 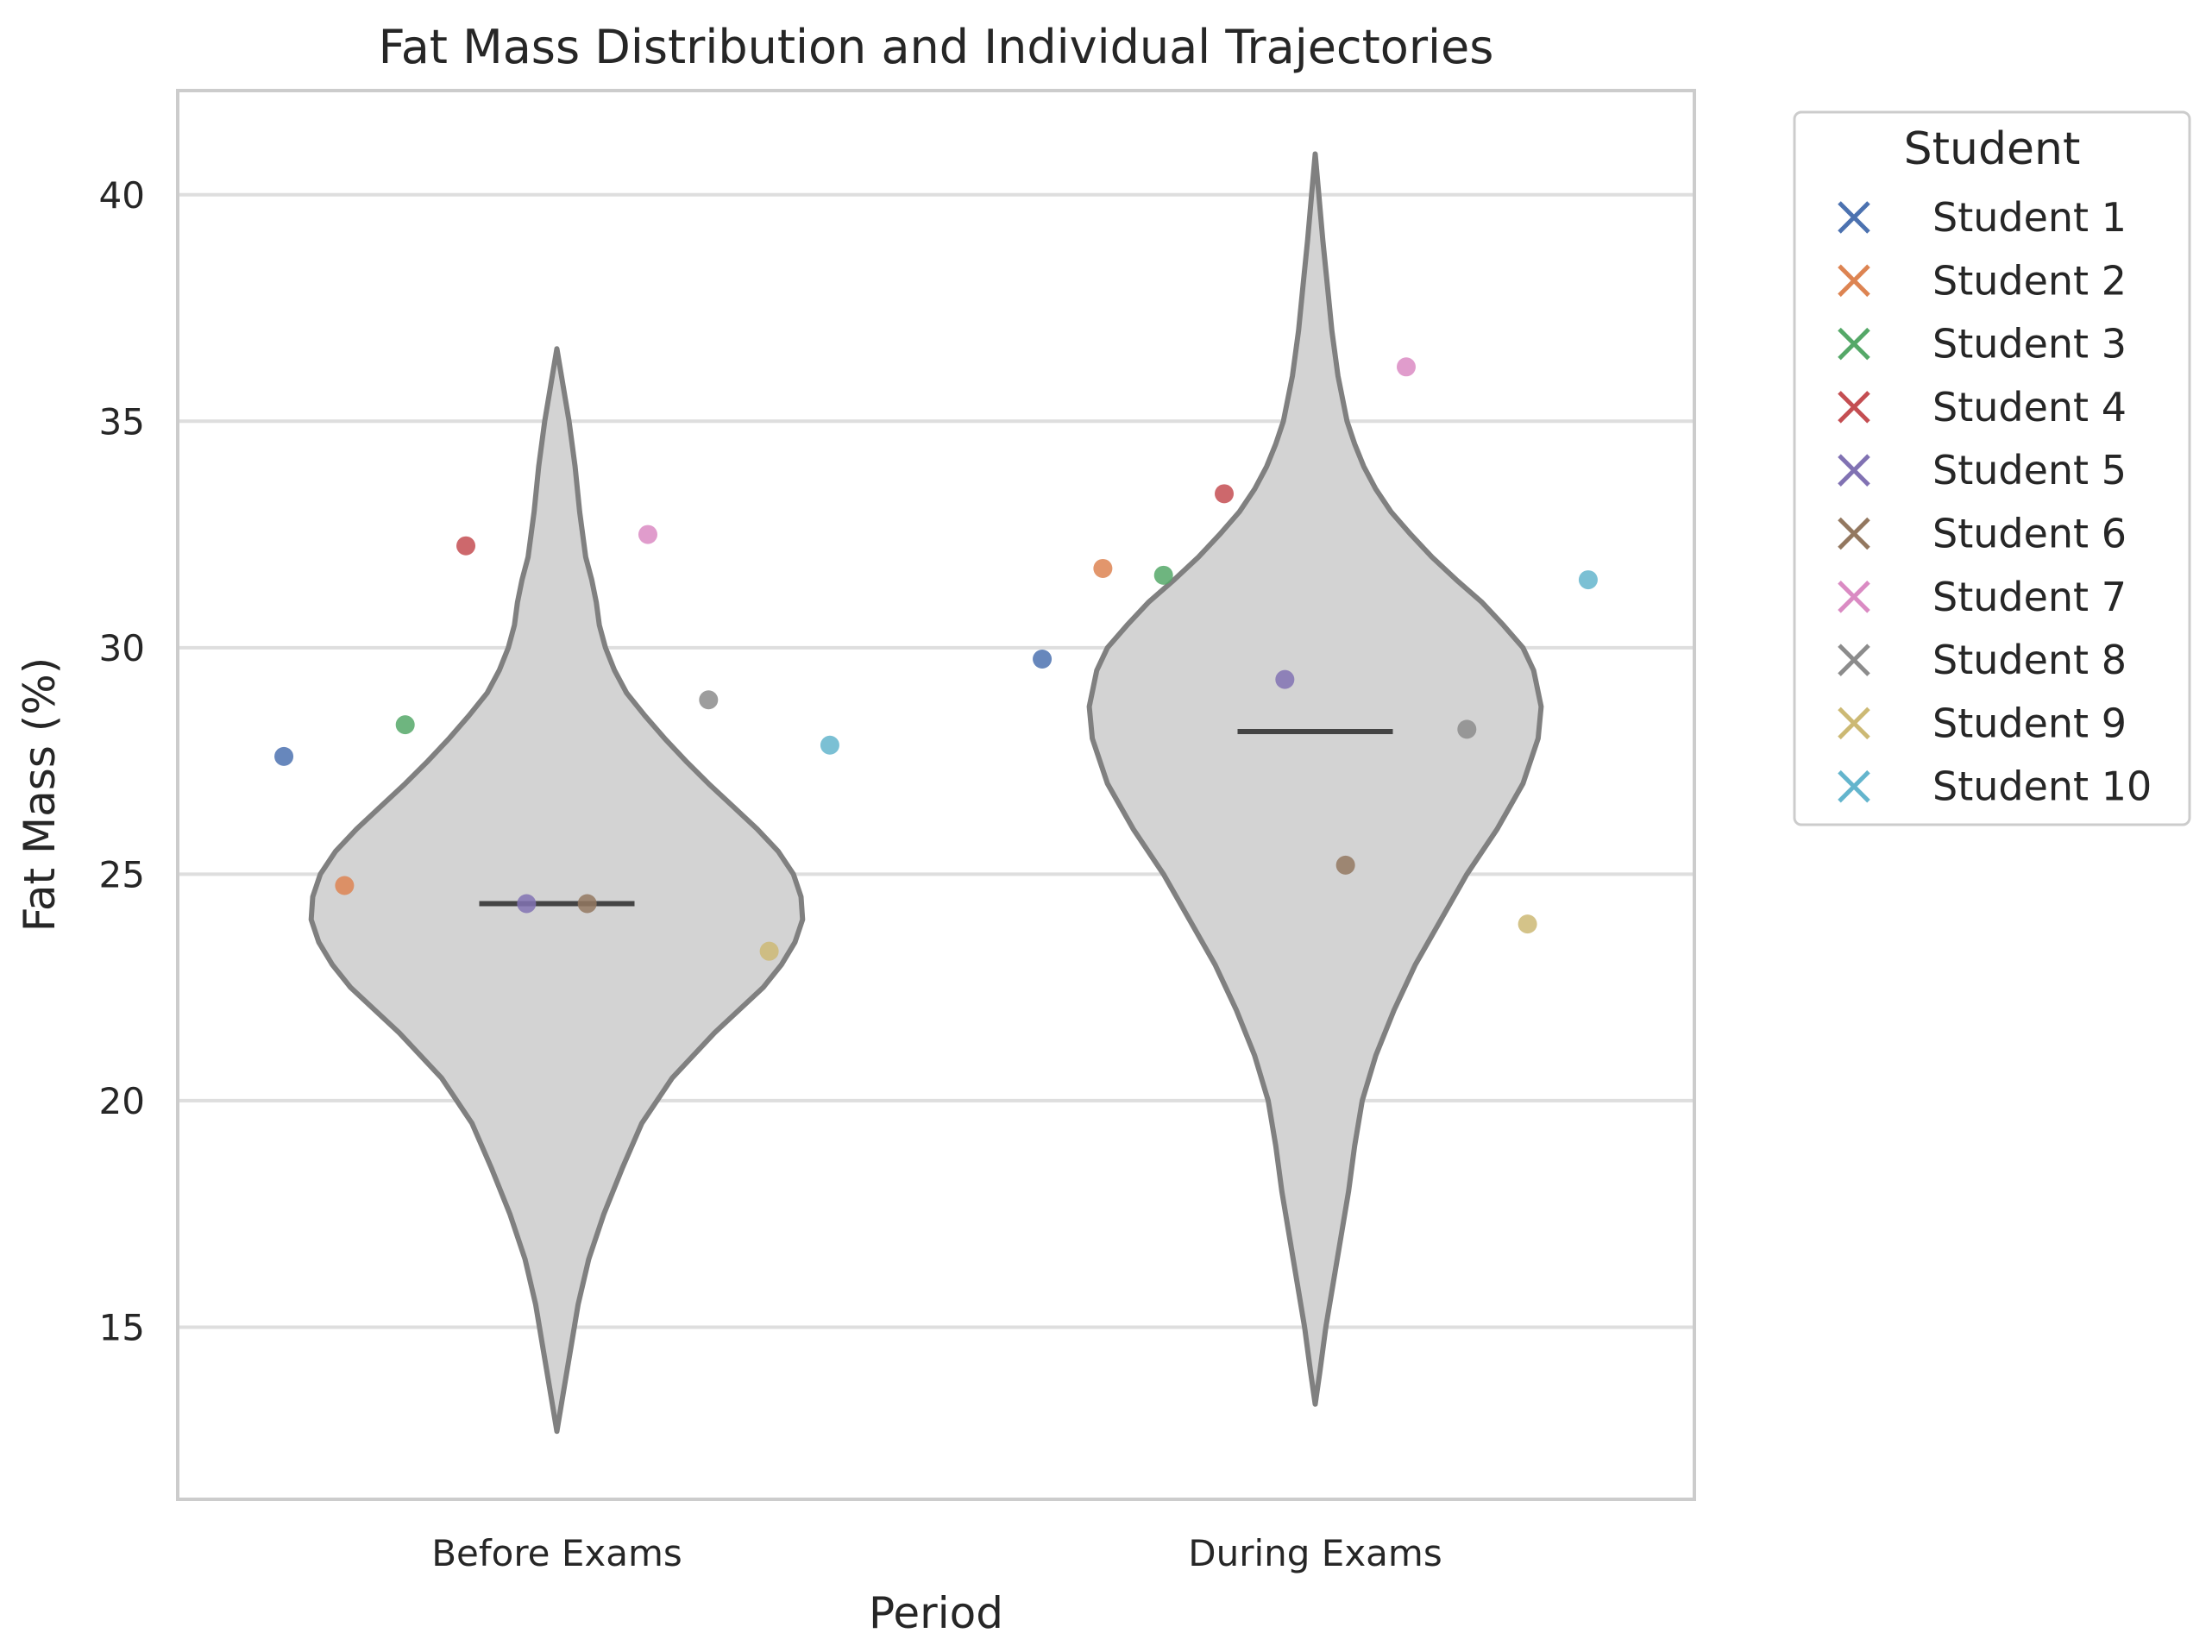 I want to click on legend-item: Student 4, so click(x=1983, y=407).